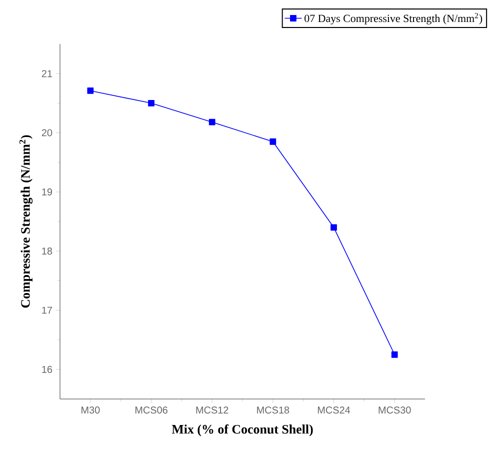 The width and height of the screenshot is (488, 459). Describe the element at coordinates (47, 369) in the screenshot. I see `y-tick-label: 16` at that location.